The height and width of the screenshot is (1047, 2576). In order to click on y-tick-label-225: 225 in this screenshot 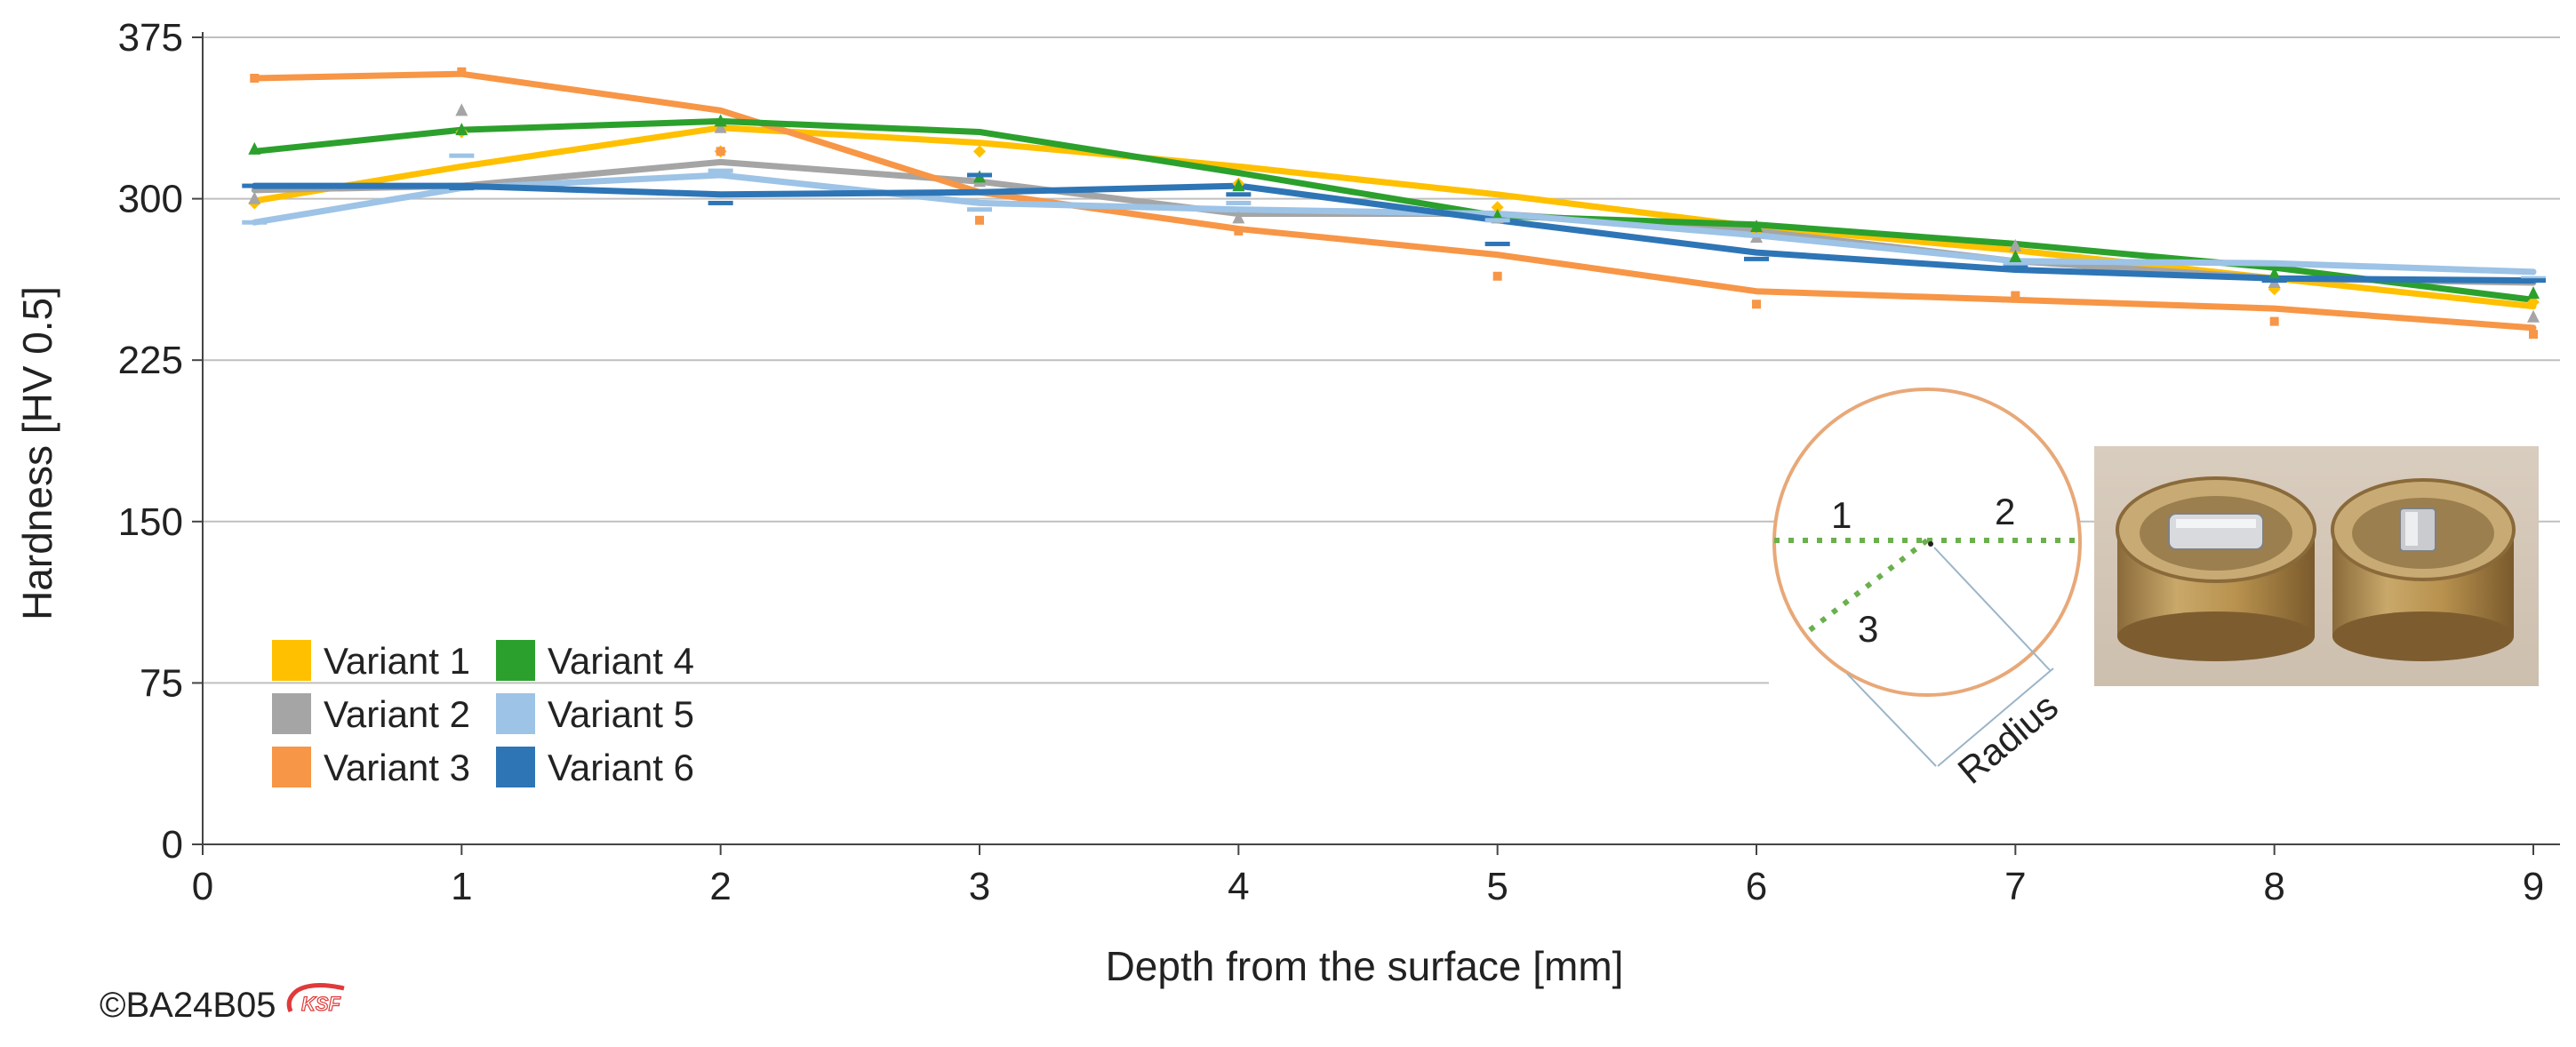, I will do `click(150, 360)`.